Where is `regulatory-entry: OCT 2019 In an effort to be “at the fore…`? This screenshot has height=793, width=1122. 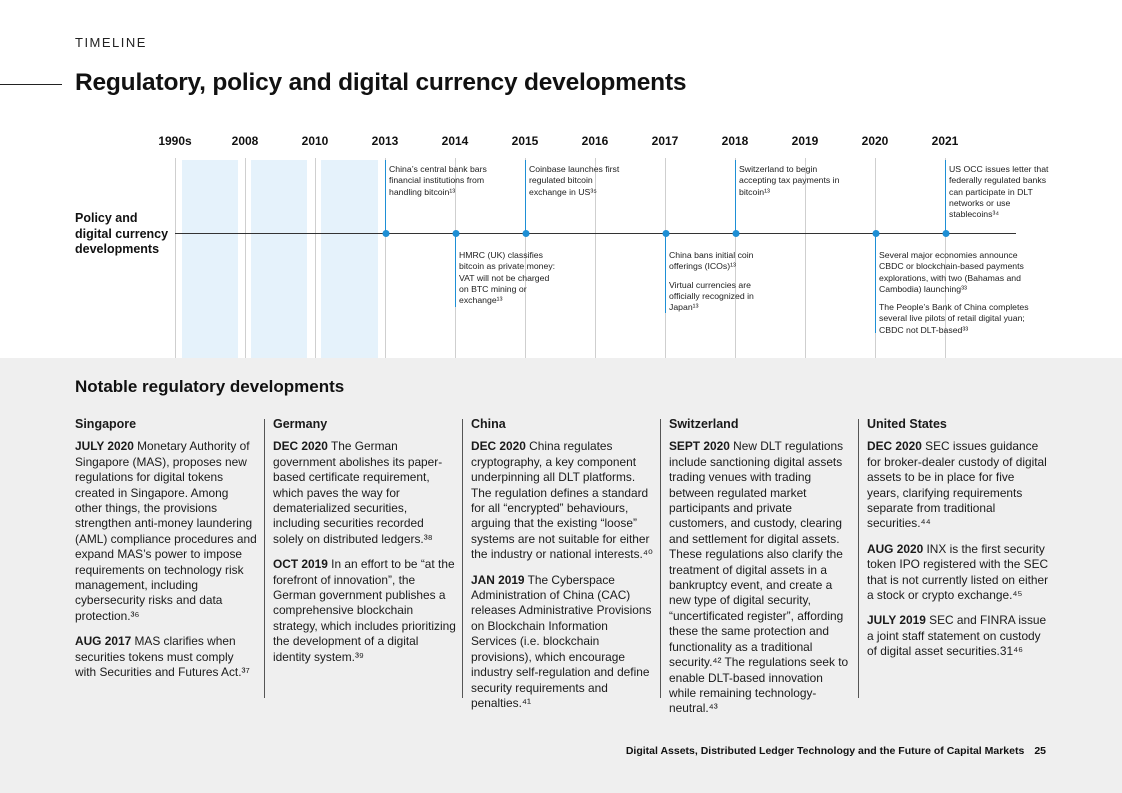 regulatory-entry: OCT 2019 In an effort to be “at the fore… is located at coordinates (365, 611).